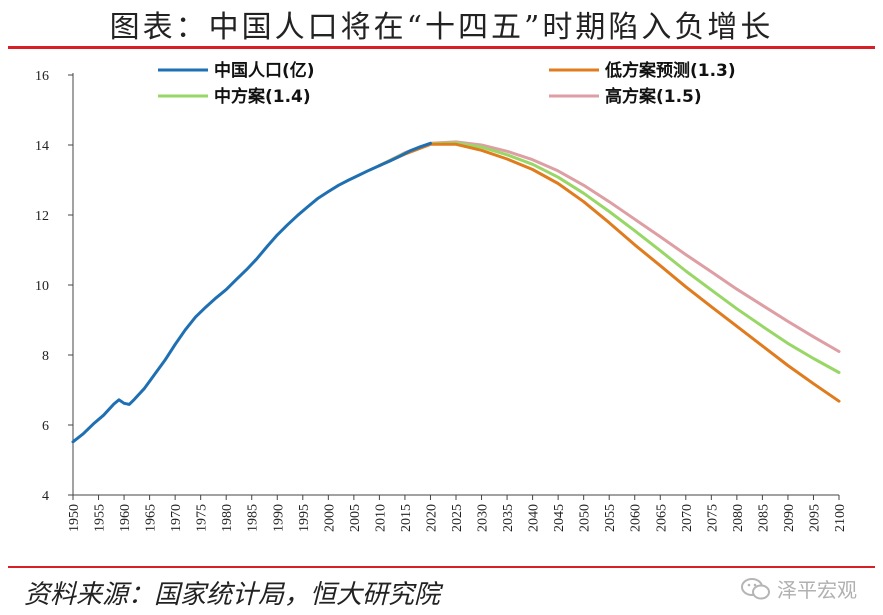  What do you see at coordinates (176, 518) in the screenshot?
I see `x-tick-label: 1970` at bounding box center [176, 518].